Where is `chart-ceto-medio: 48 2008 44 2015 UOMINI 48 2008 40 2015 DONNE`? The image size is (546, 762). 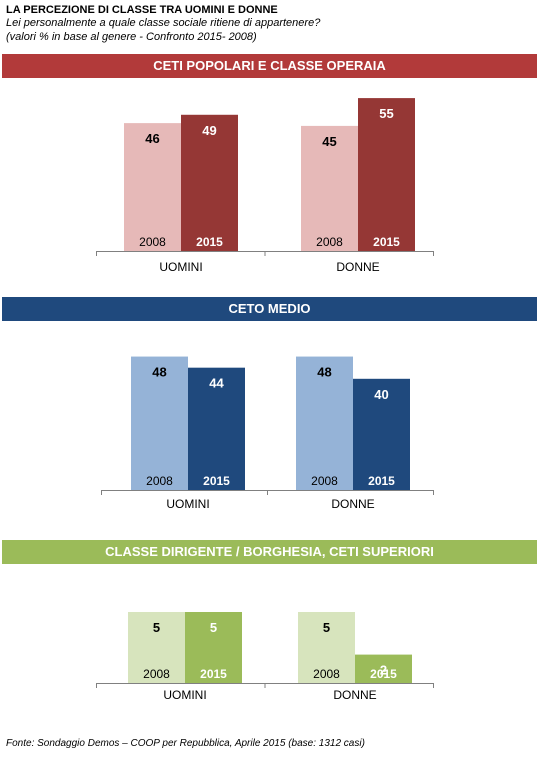 chart-ceto-medio: 48 2008 44 2015 UOMINI 48 2008 40 2015 DONNE is located at coordinates (267, 433).